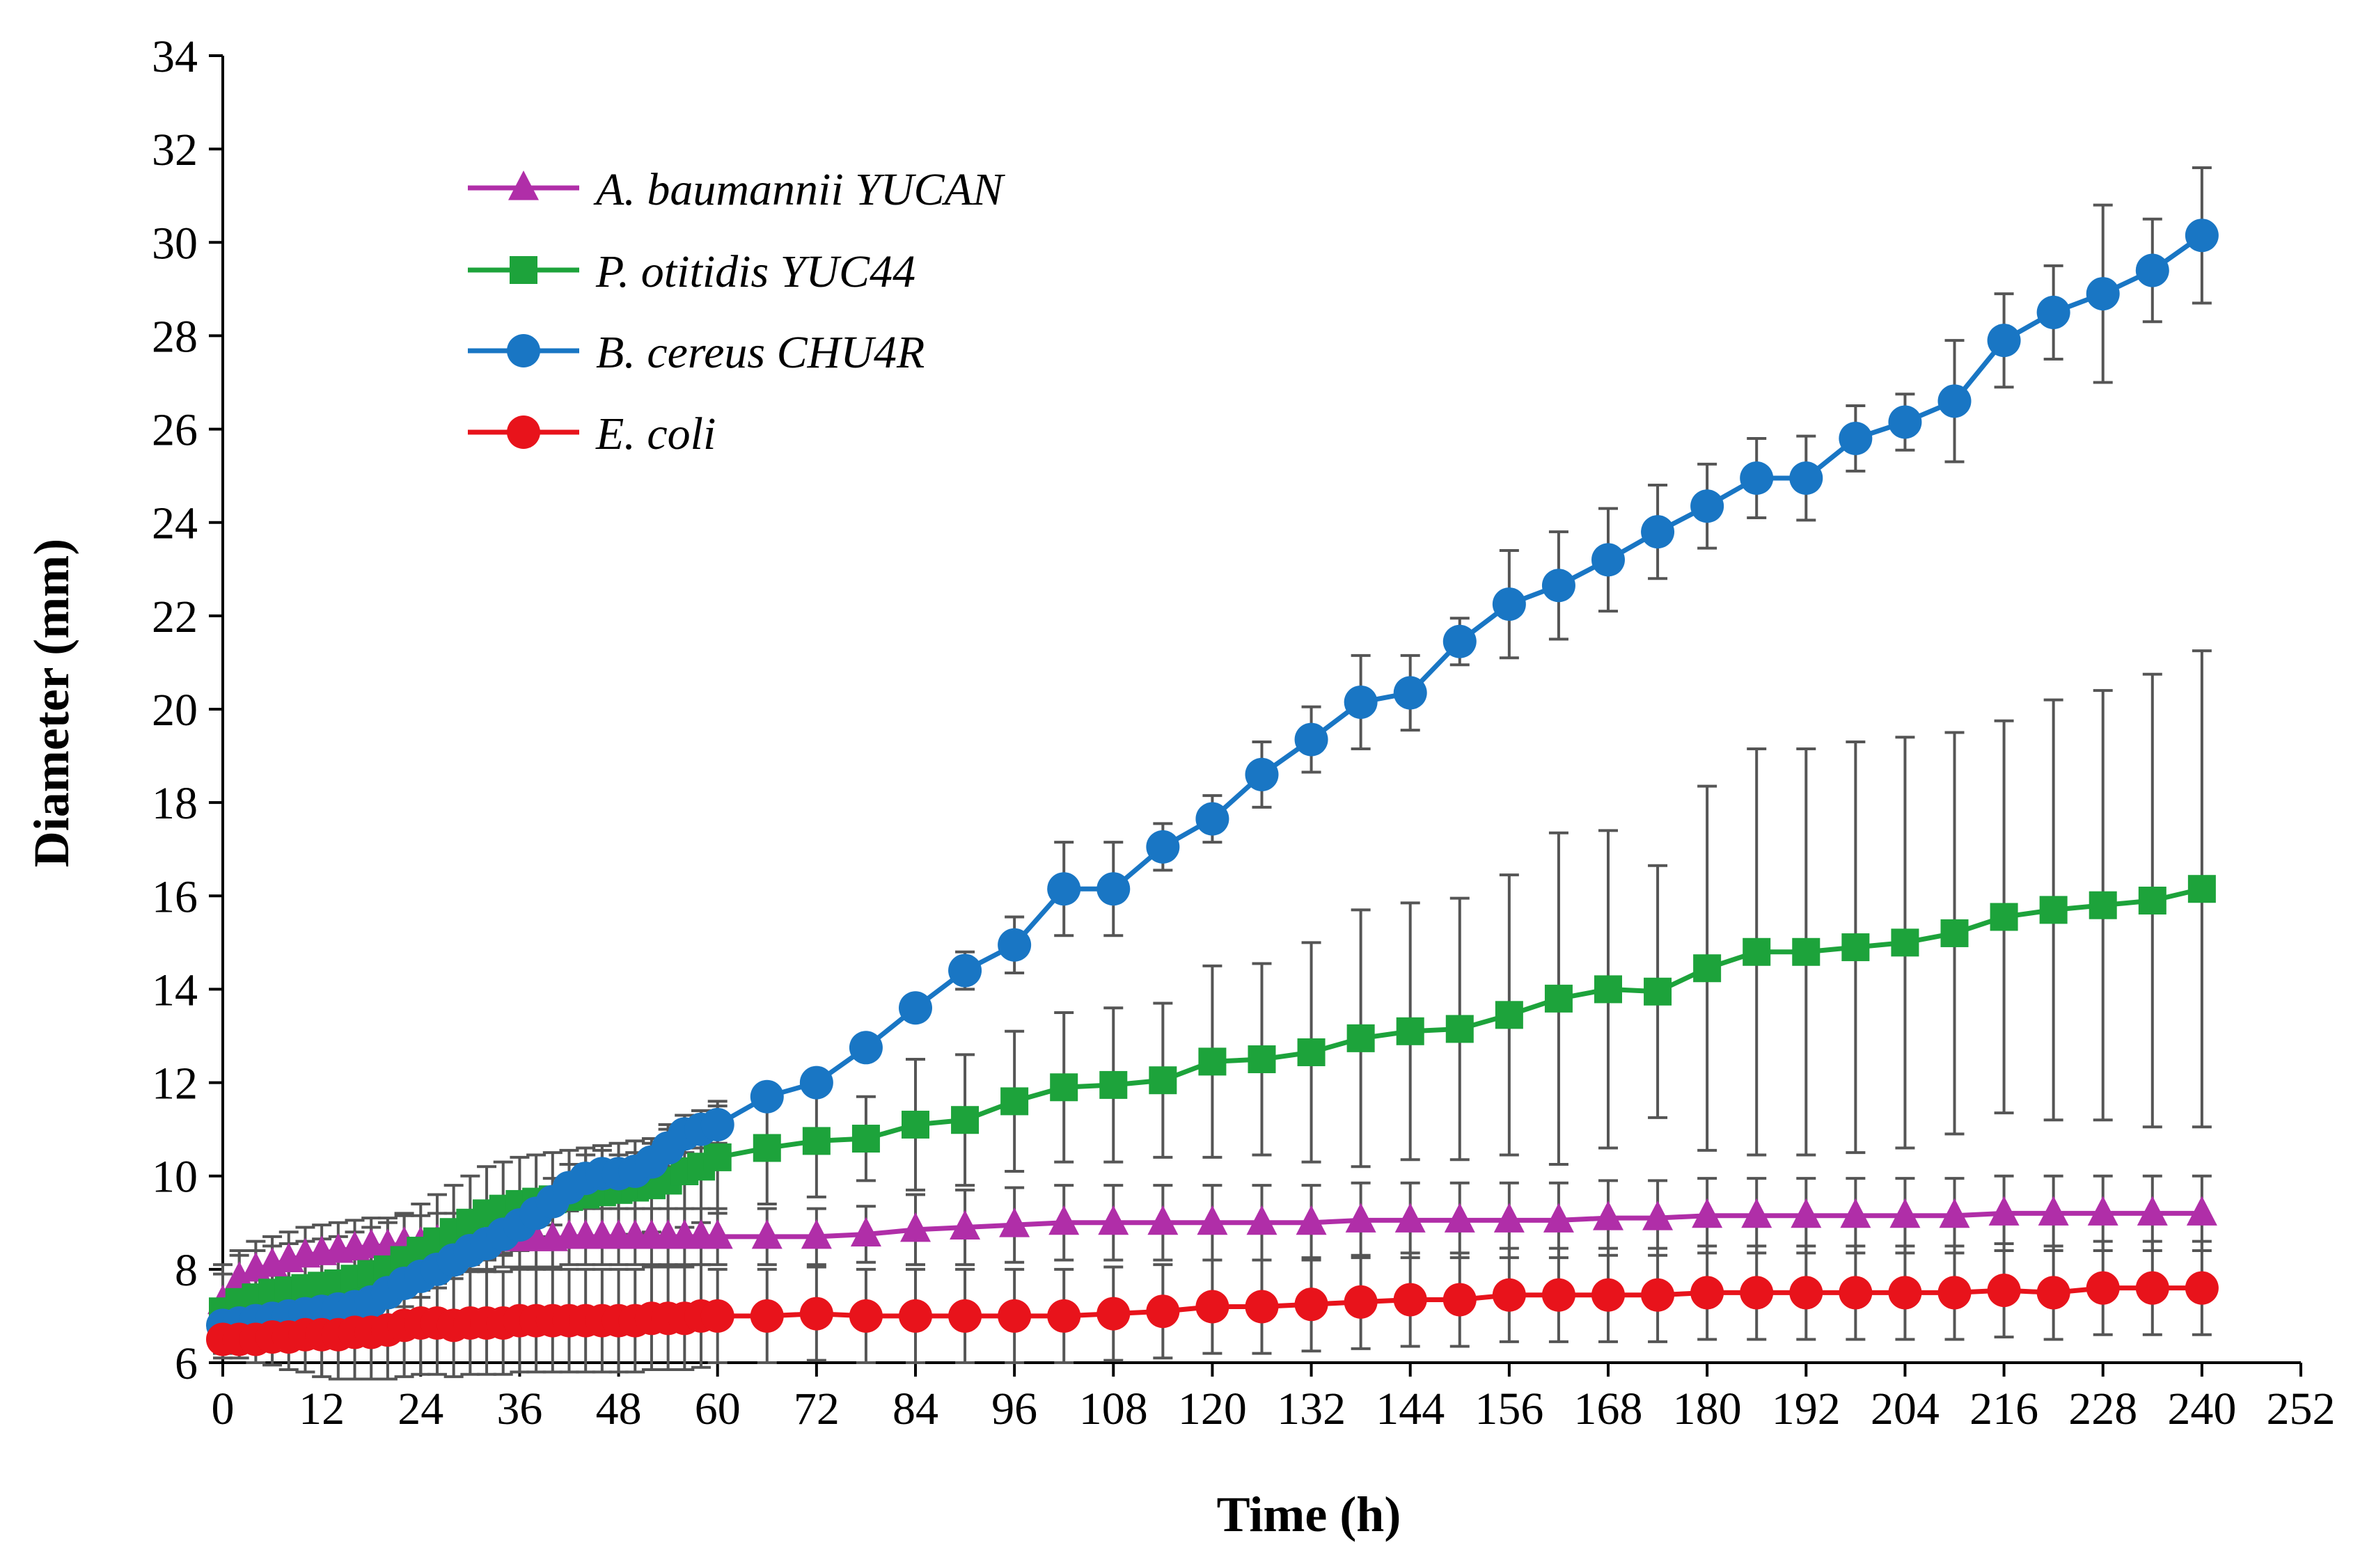 This screenshot has width=2367, height=1568. I want to click on legend-label: B. cereus CHU4R, so click(760, 352).